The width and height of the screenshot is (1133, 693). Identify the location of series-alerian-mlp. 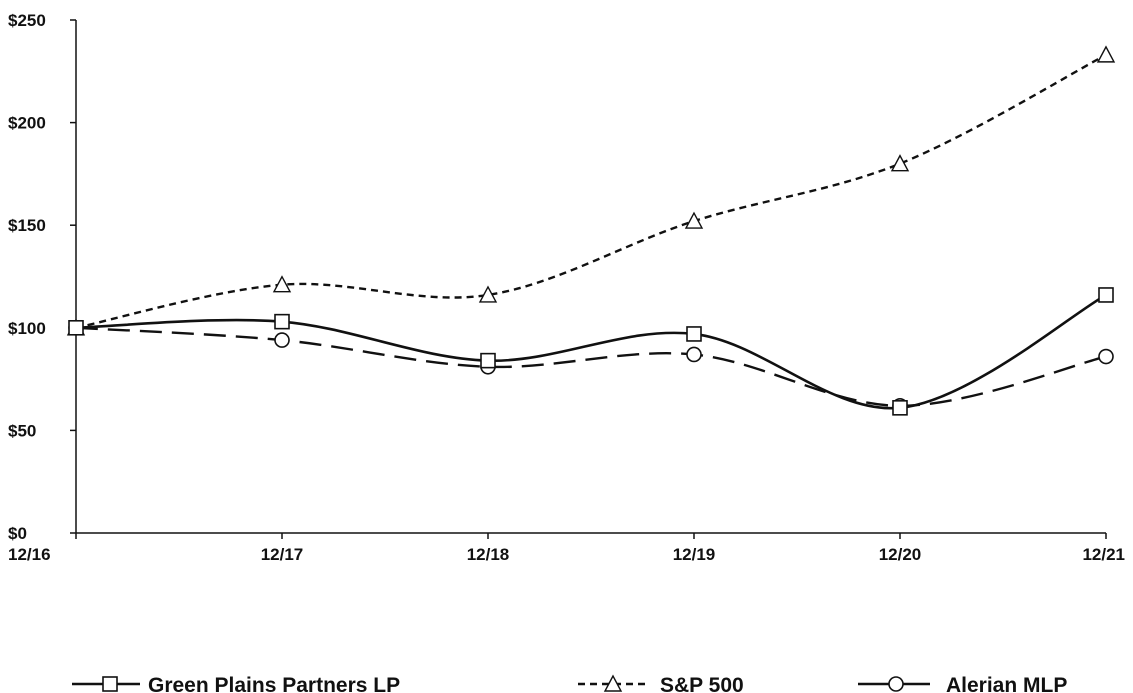
(591, 366).